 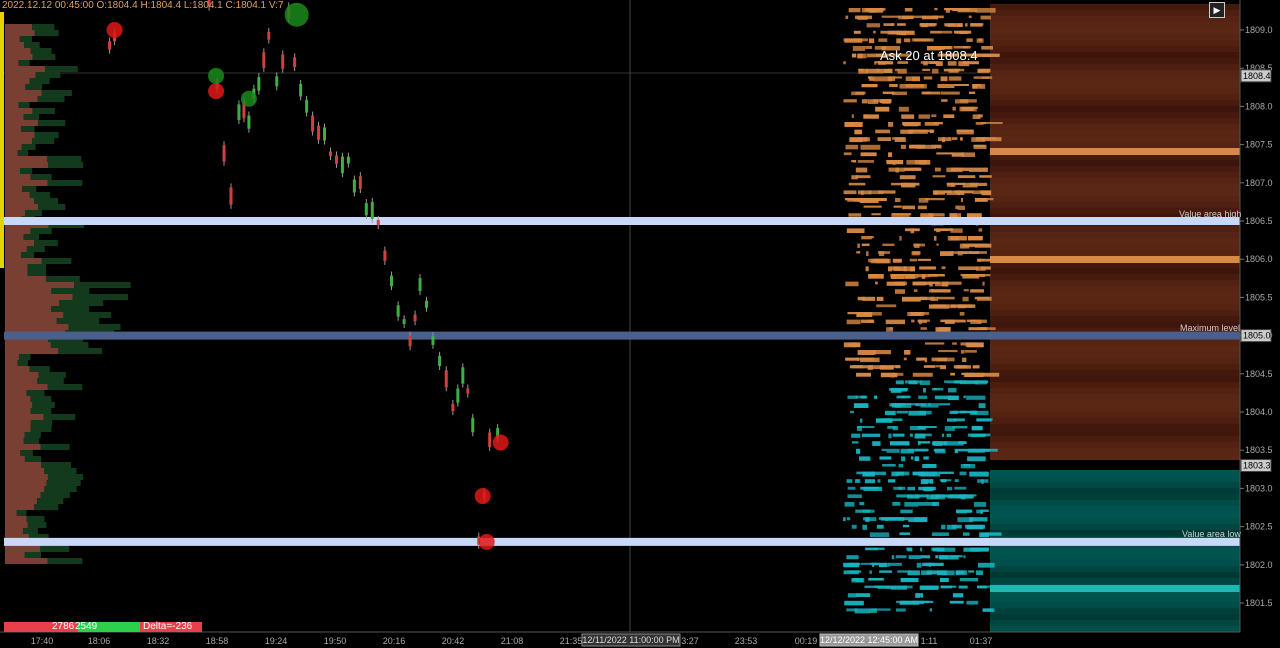 I want to click on volume-buy-value: 2549, so click(x=86, y=626).